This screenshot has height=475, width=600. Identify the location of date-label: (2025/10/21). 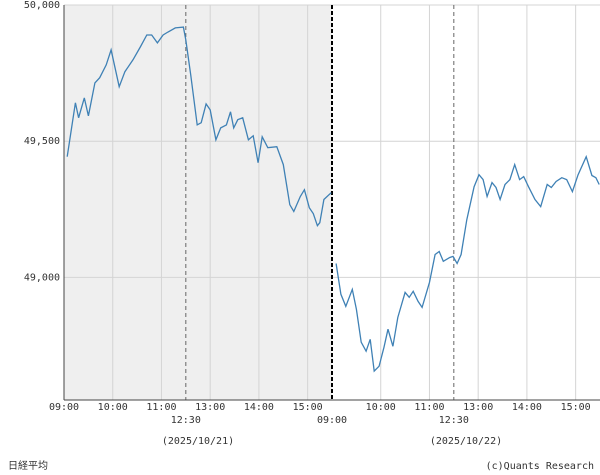
(198, 441).